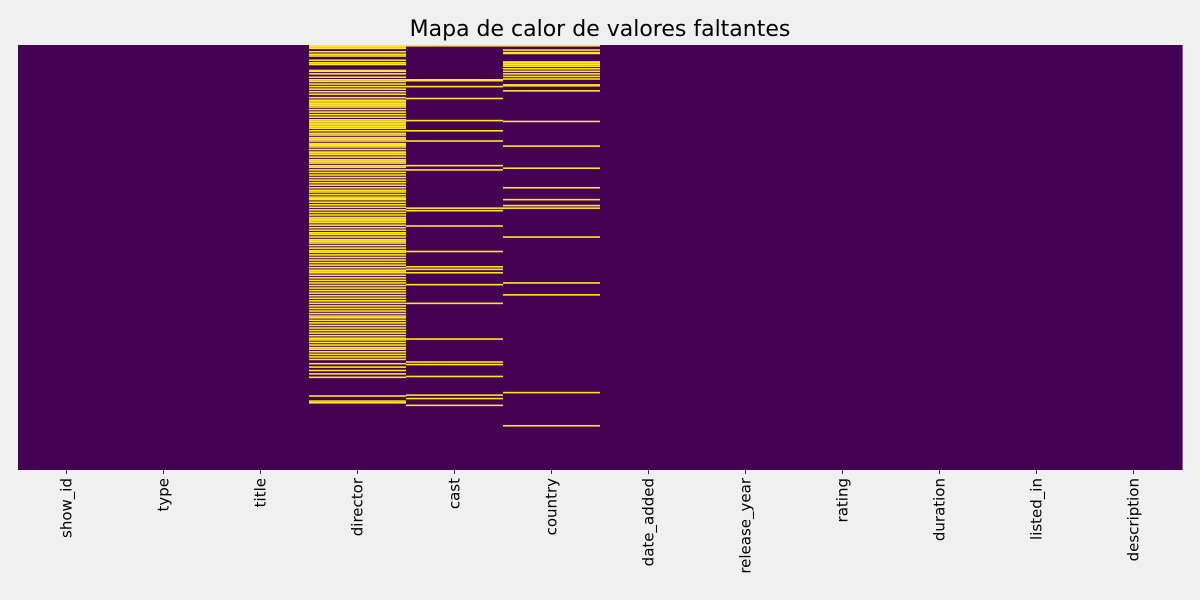 The image size is (1200, 600). Describe the element at coordinates (843, 500) in the screenshot. I see `x-tick-label: rating` at that location.